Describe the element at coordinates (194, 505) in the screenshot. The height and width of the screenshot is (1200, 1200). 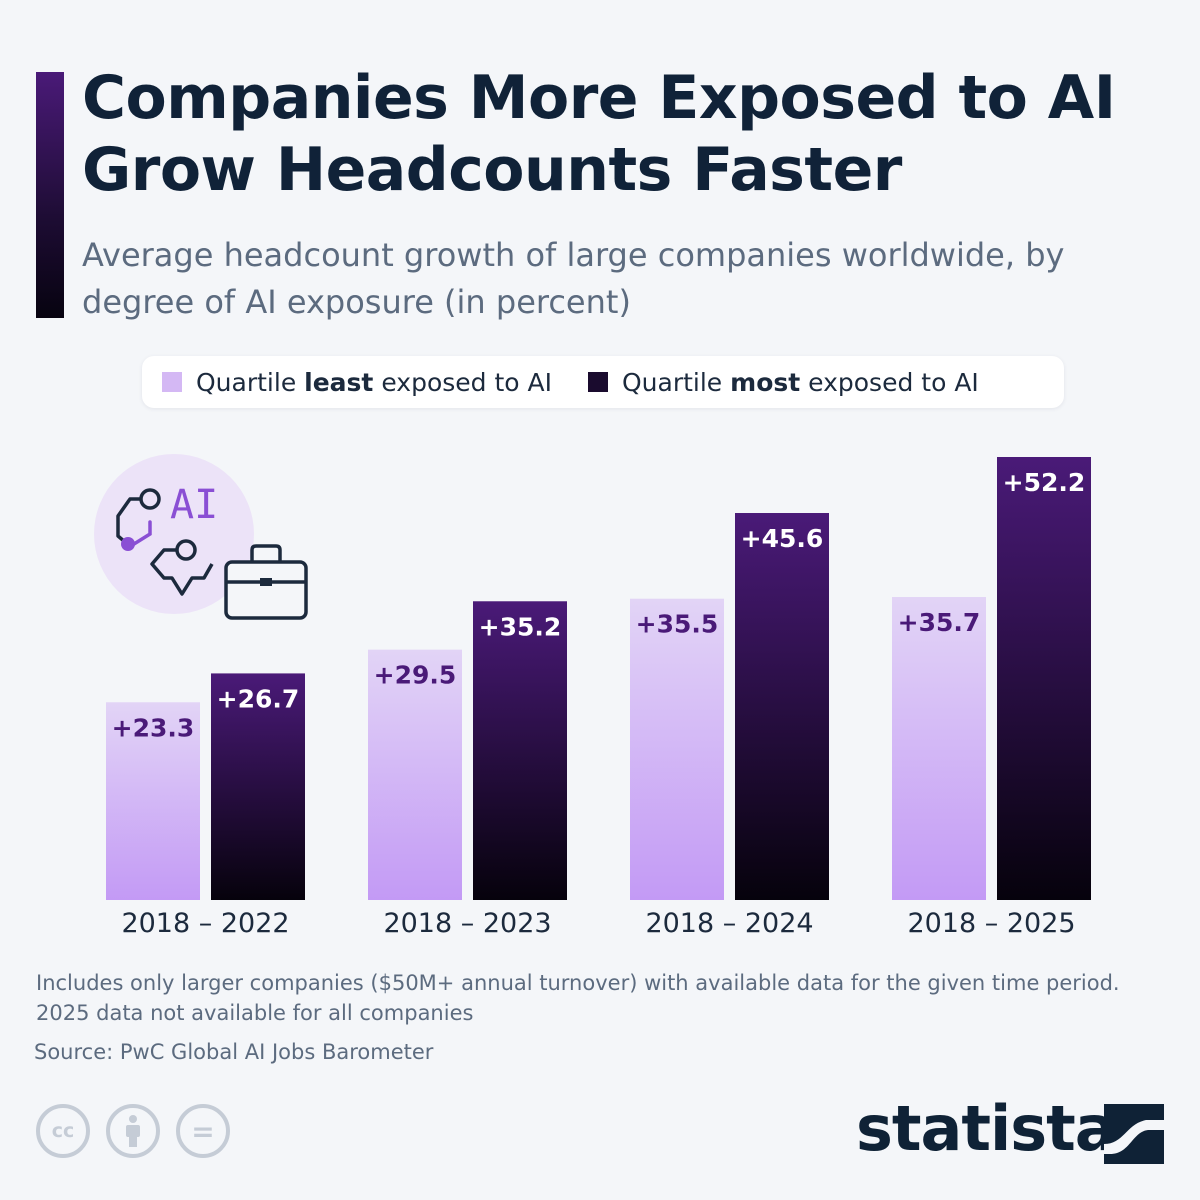
I see `ai-badge-text: AI` at that location.